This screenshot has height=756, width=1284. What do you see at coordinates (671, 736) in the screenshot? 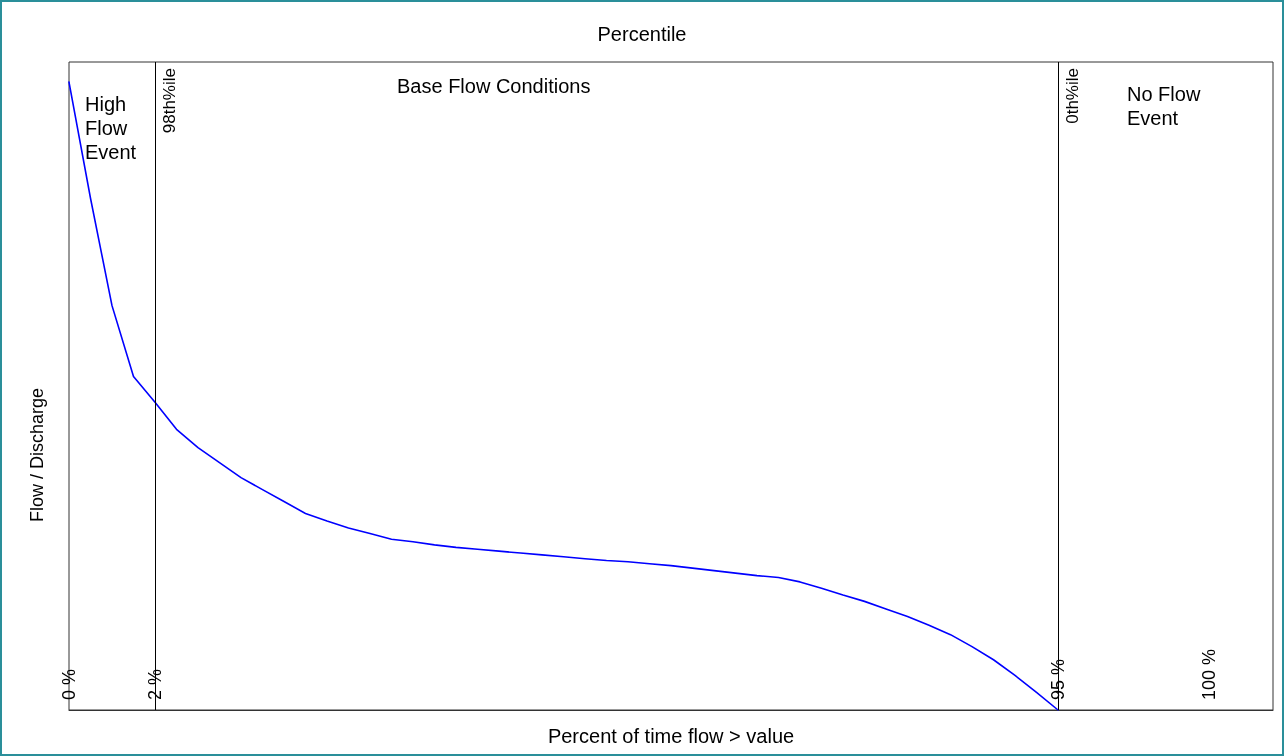
I see `x-axis-title: Percent of time flow > value` at bounding box center [671, 736].